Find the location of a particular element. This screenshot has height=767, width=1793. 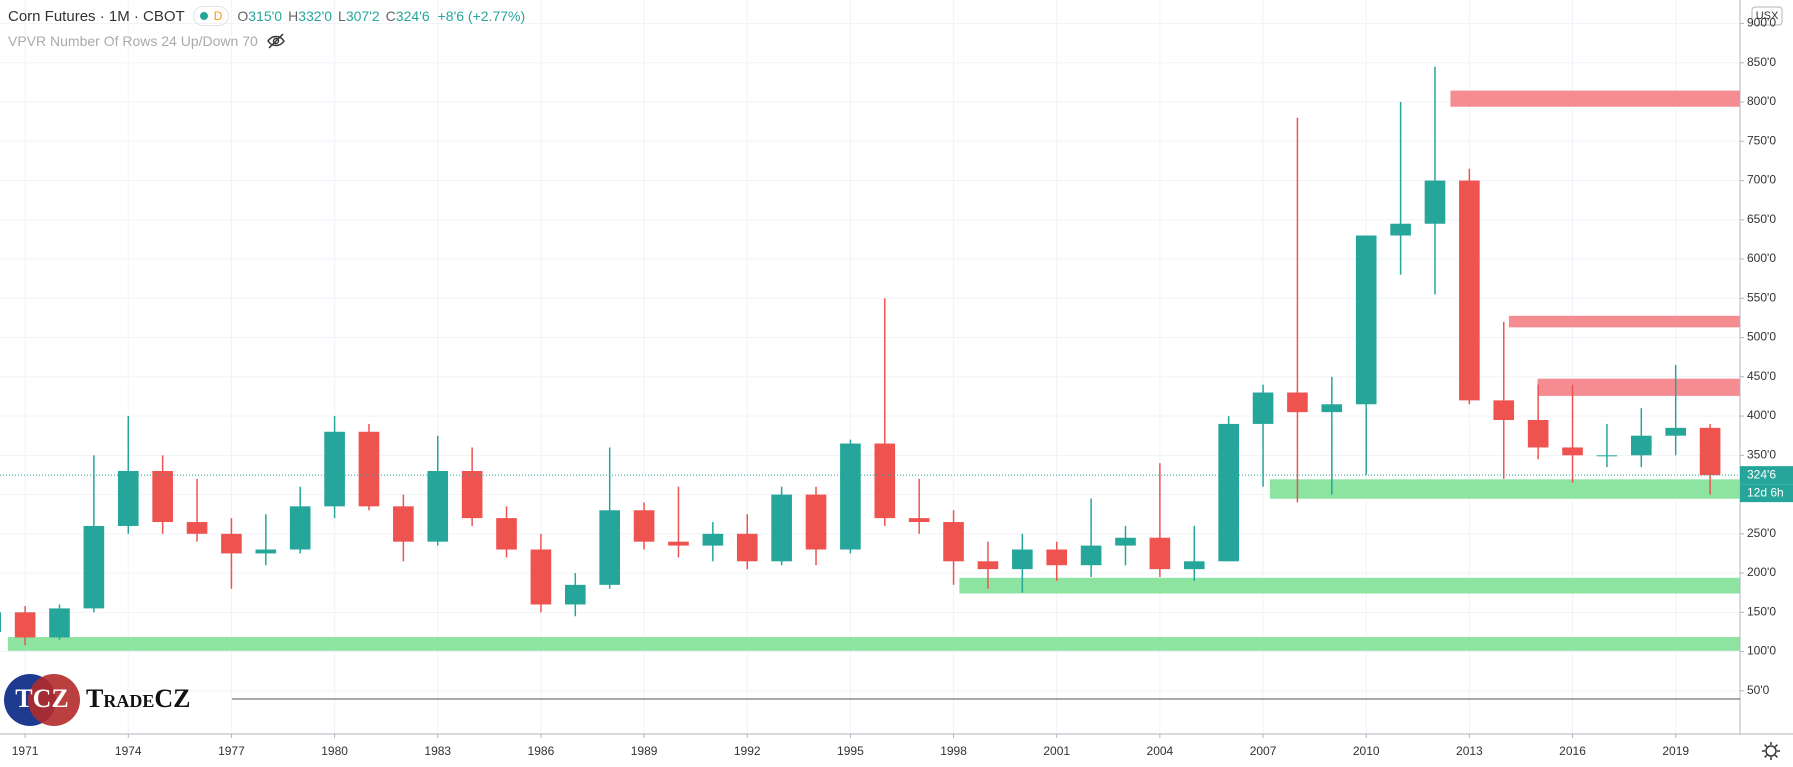

badge-text: D is located at coordinates (218, 16).